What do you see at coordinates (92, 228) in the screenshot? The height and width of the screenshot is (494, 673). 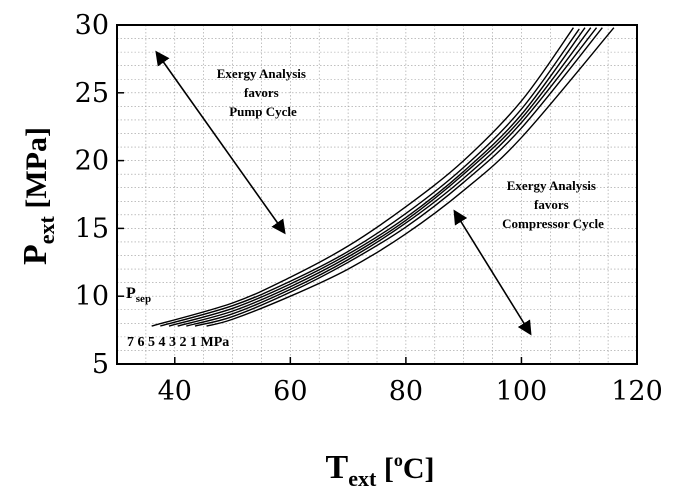 I see `y-tick-label: 15` at bounding box center [92, 228].